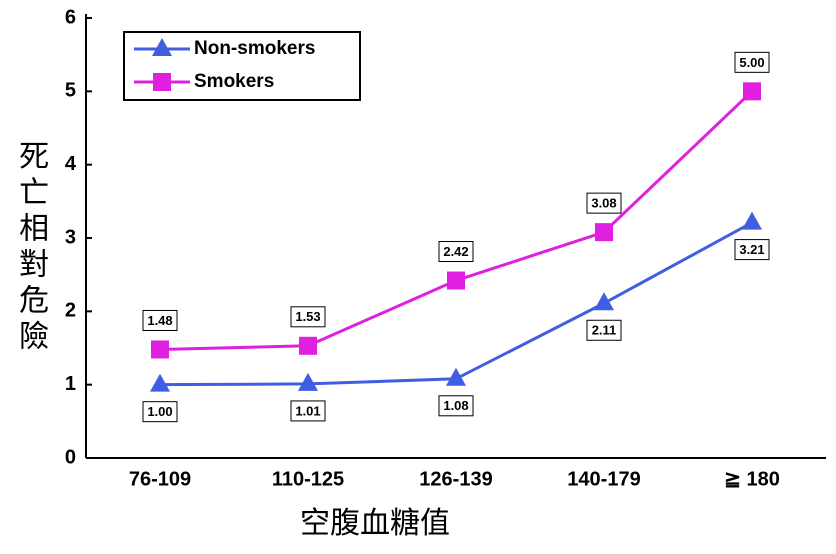 The height and width of the screenshot is (554, 836). What do you see at coordinates (752, 479) in the screenshot?
I see `x-tick-label: ≧ 180` at bounding box center [752, 479].